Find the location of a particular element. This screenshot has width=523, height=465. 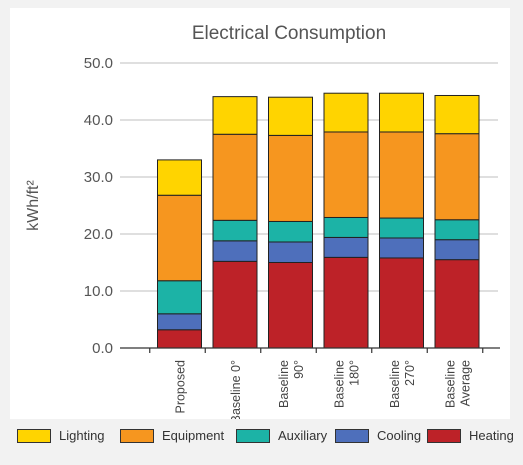

legend-label-cooling: Cooling is located at coordinates (399, 435).